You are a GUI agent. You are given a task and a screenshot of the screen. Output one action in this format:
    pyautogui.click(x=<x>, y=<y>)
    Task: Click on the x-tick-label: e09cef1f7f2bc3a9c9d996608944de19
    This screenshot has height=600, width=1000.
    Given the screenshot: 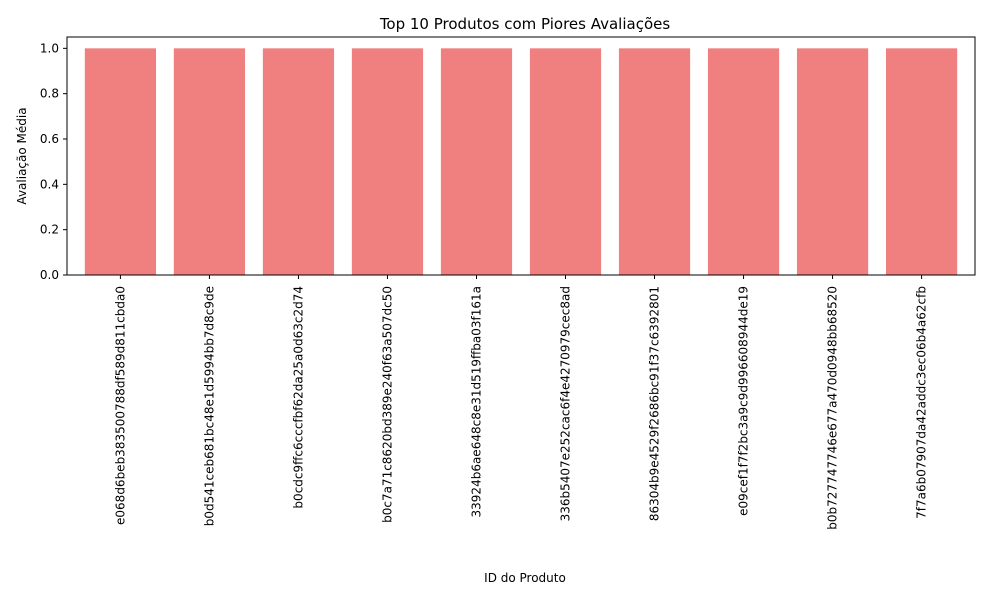 What is the action you would take?
    pyautogui.click(x=744, y=401)
    